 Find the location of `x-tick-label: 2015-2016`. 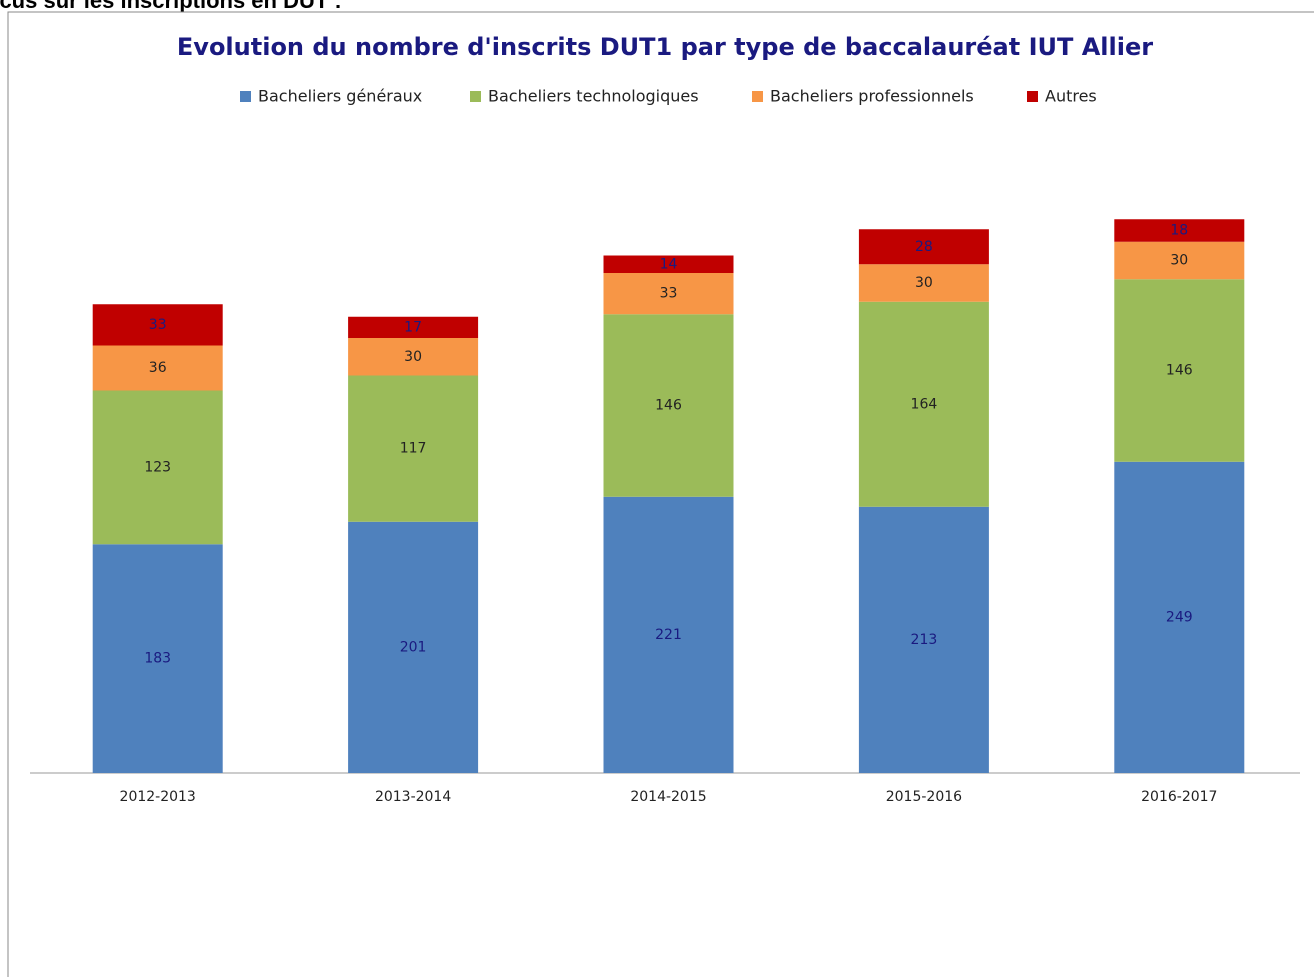

x-tick-label: 2015-2016 is located at coordinates (924, 797).